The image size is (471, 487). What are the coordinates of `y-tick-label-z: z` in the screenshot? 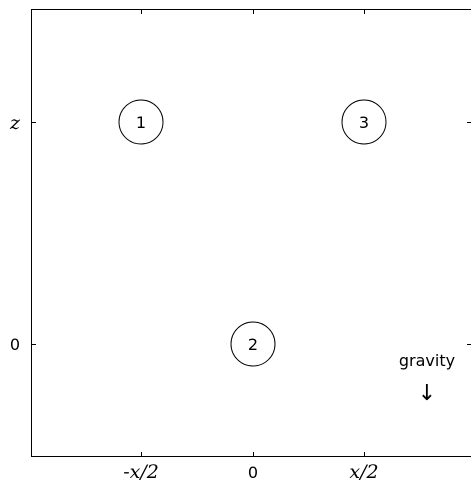 It's located at (15, 123).